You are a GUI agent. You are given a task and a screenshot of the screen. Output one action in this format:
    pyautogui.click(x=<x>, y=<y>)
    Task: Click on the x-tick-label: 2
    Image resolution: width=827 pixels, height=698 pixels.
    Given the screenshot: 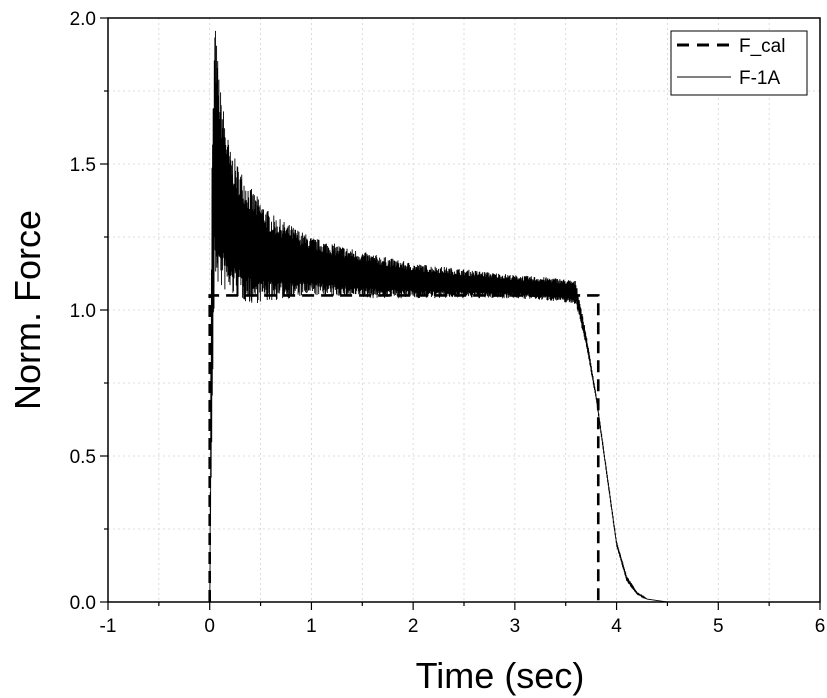 What is the action you would take?
    pyautogui.click(x=413, y=626)
    